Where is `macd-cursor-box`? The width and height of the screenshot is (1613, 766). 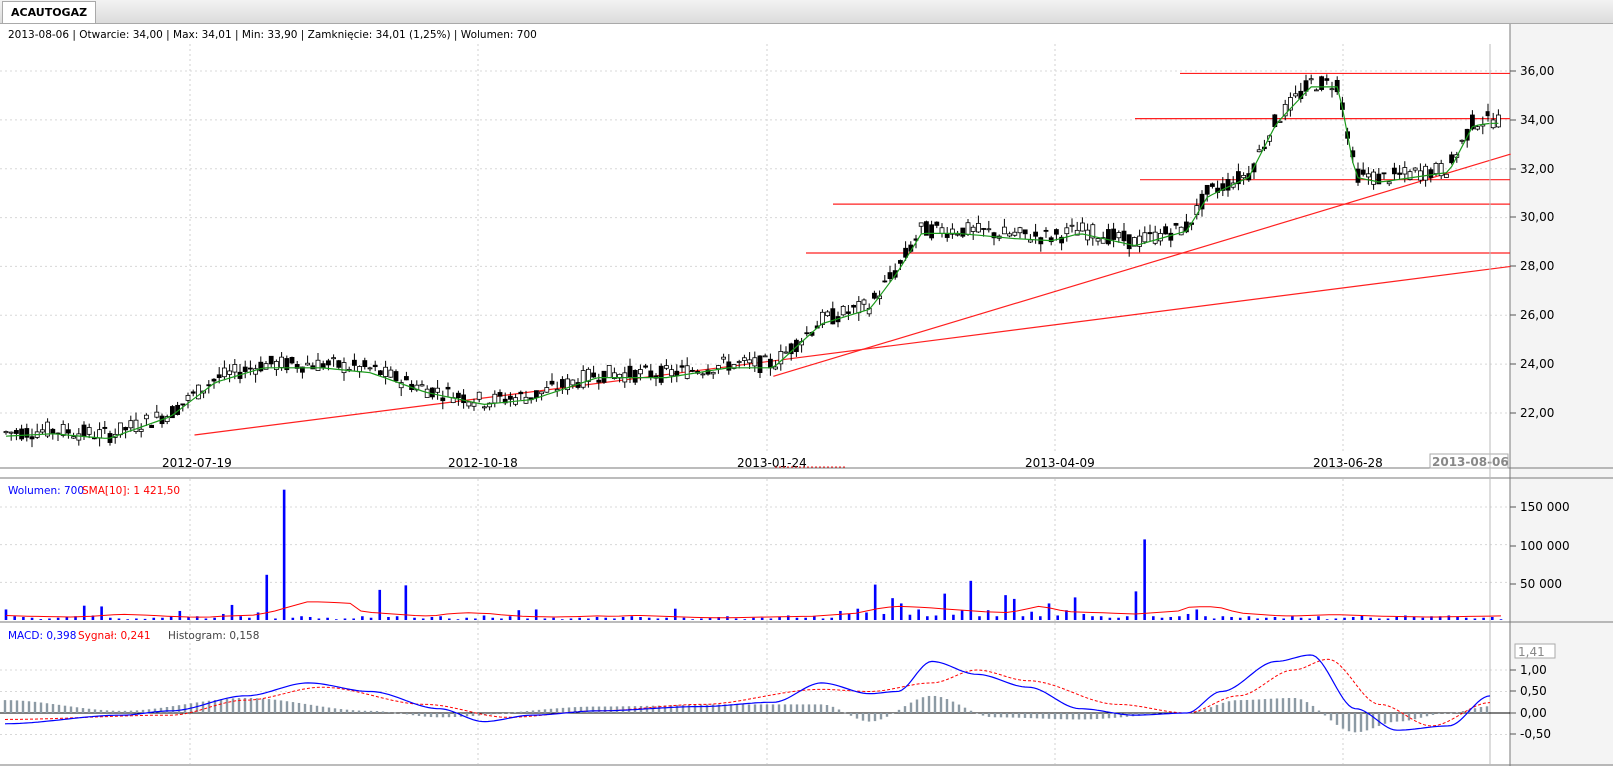 macd-cursor-box is located at coordinates (1535, 651).